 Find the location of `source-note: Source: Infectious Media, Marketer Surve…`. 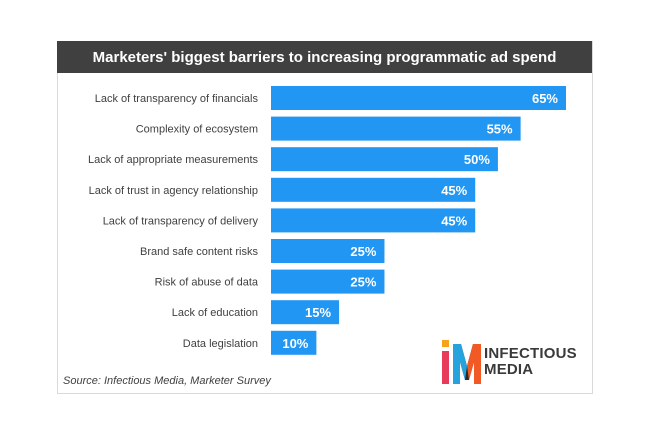

source-note: Source: Infectious Media, Marketer Surve… is located at coordinates (167, 381).